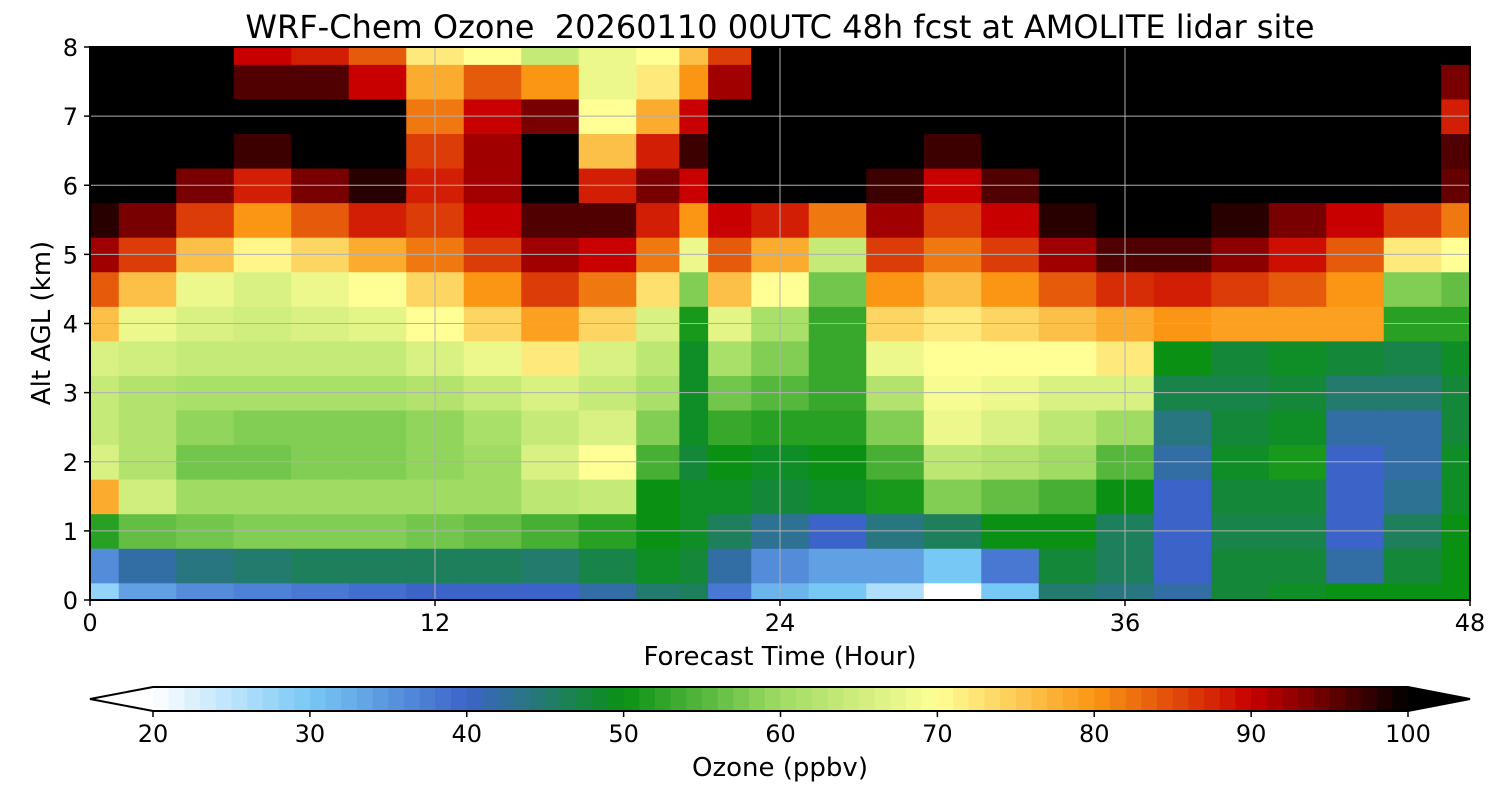  I want to click on y-tick-label: 3, so click(70, 394).